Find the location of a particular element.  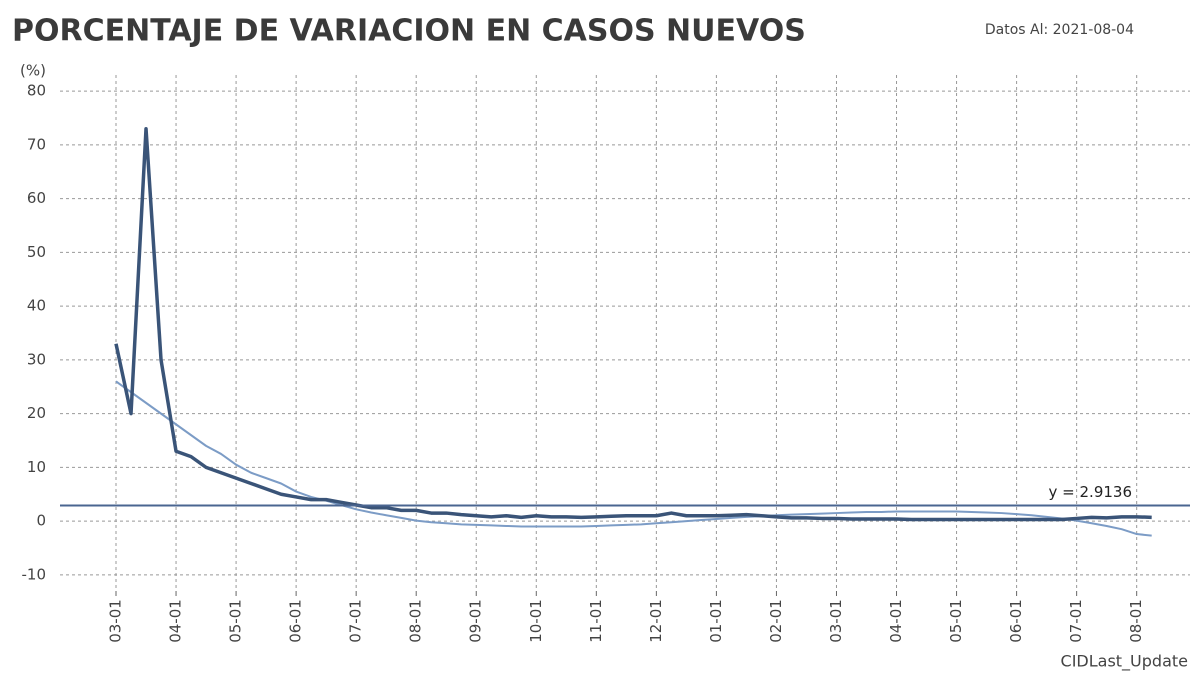

y-axis-label: (%) is located at coordinates (33, 71).